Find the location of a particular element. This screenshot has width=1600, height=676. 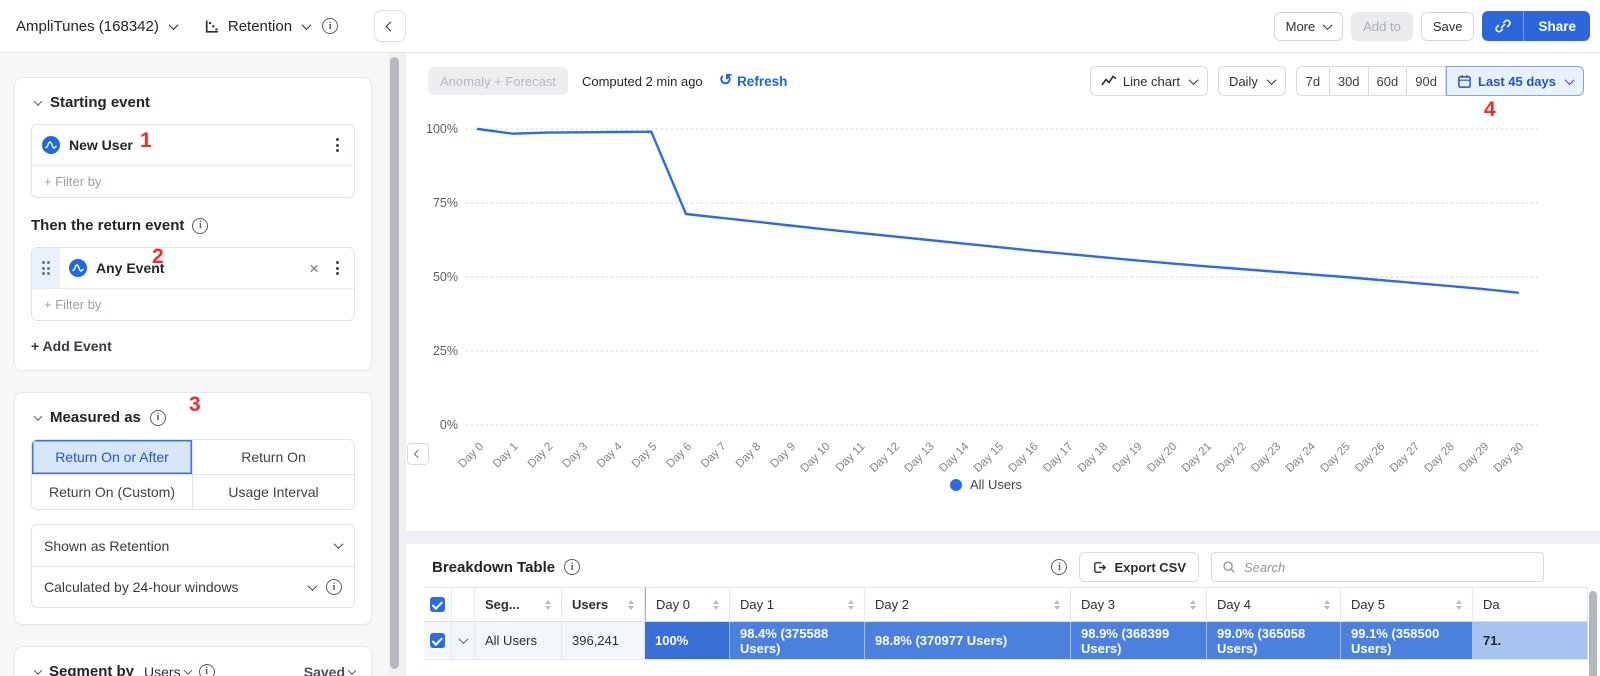

remove-event-icon: × is located at coordinates (314, 268).